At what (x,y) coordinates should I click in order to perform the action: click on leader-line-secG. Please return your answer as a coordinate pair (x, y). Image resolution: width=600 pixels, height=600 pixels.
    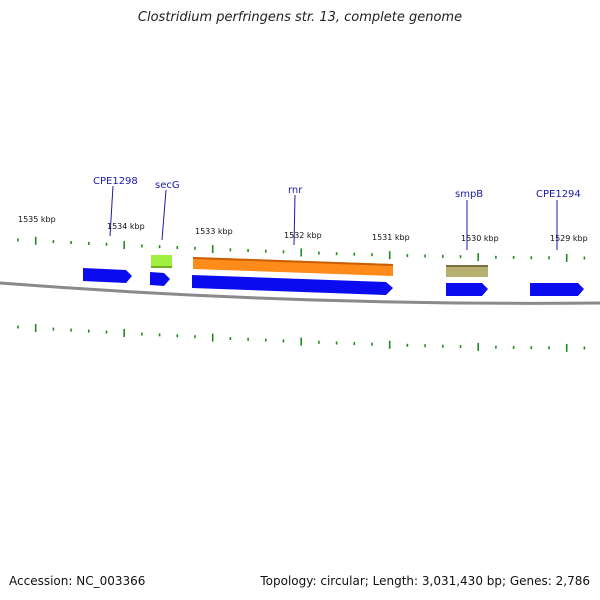
    Looking at the image, I should click on (164, 215).